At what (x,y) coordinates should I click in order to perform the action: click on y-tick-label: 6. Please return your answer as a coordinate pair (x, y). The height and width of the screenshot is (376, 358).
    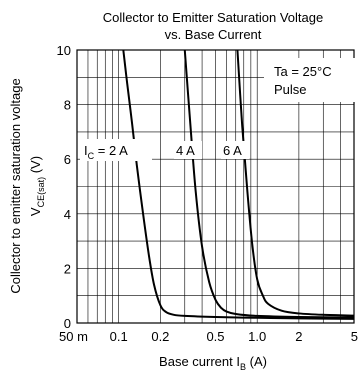
    Looking at the image, I should click on (67, 159).